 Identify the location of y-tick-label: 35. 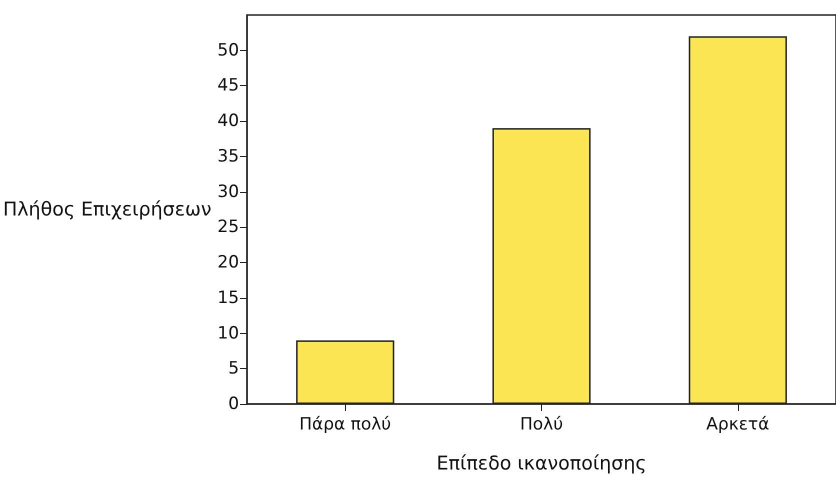
(228, 156).